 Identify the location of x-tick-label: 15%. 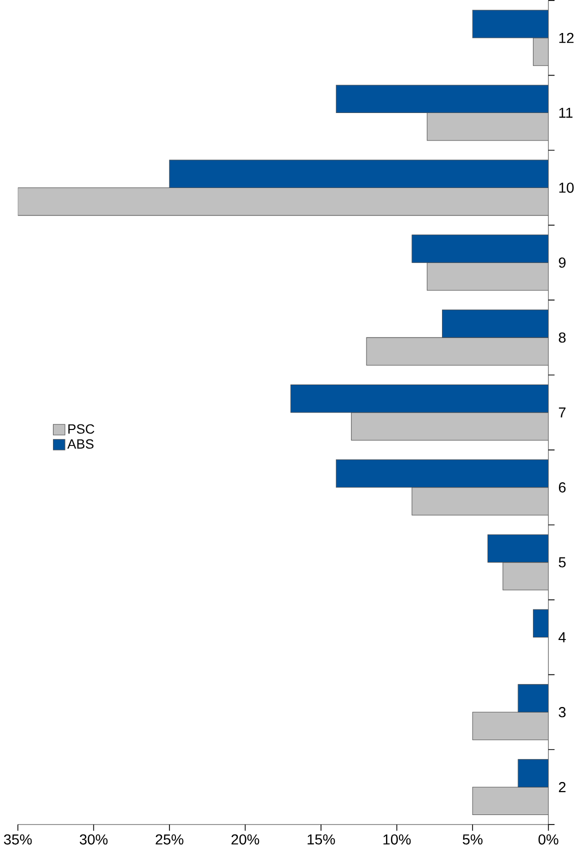
(322, 839).